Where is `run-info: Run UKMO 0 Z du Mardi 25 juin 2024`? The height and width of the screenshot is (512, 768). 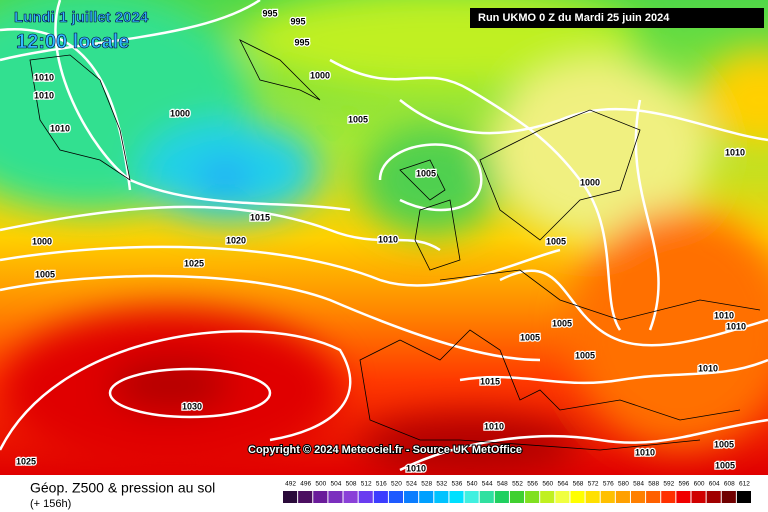 run-info: Run UKMO 0 Z du Mardi 25 juin 2024 is located at coordinates (574, 18).